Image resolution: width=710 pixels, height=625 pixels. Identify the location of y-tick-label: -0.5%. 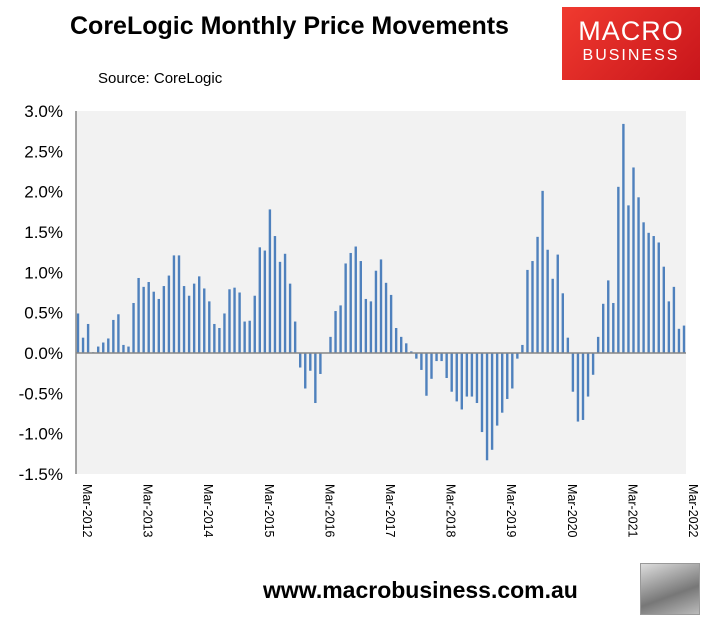
(41, 393).